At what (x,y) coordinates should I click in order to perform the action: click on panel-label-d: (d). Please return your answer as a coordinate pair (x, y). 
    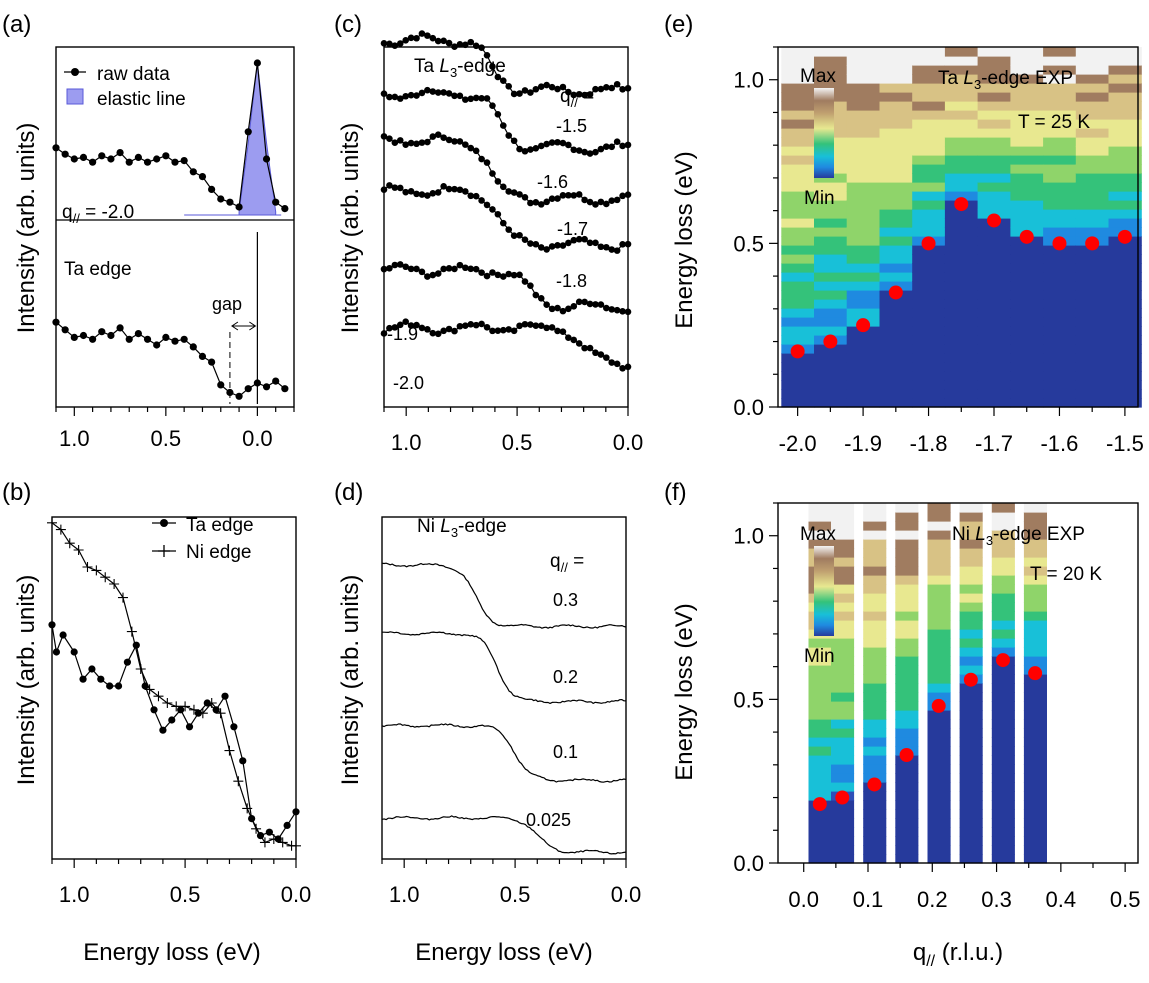
    Looking at the image, I should click on (348, 492).